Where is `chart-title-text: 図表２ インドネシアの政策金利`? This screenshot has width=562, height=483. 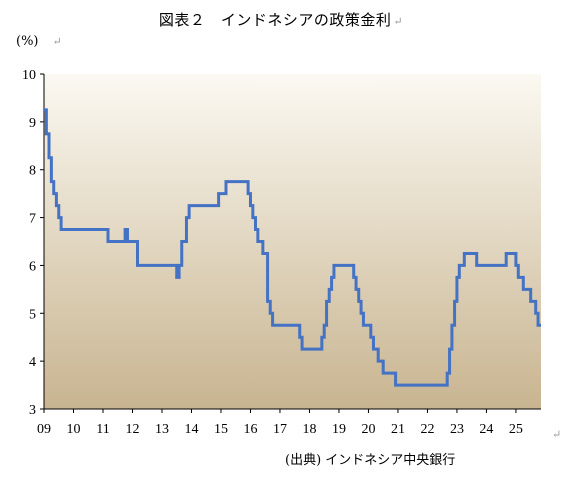 chart-title-text: 図表２ インドネシアの政策金利 is located at coordinates (275, 20).